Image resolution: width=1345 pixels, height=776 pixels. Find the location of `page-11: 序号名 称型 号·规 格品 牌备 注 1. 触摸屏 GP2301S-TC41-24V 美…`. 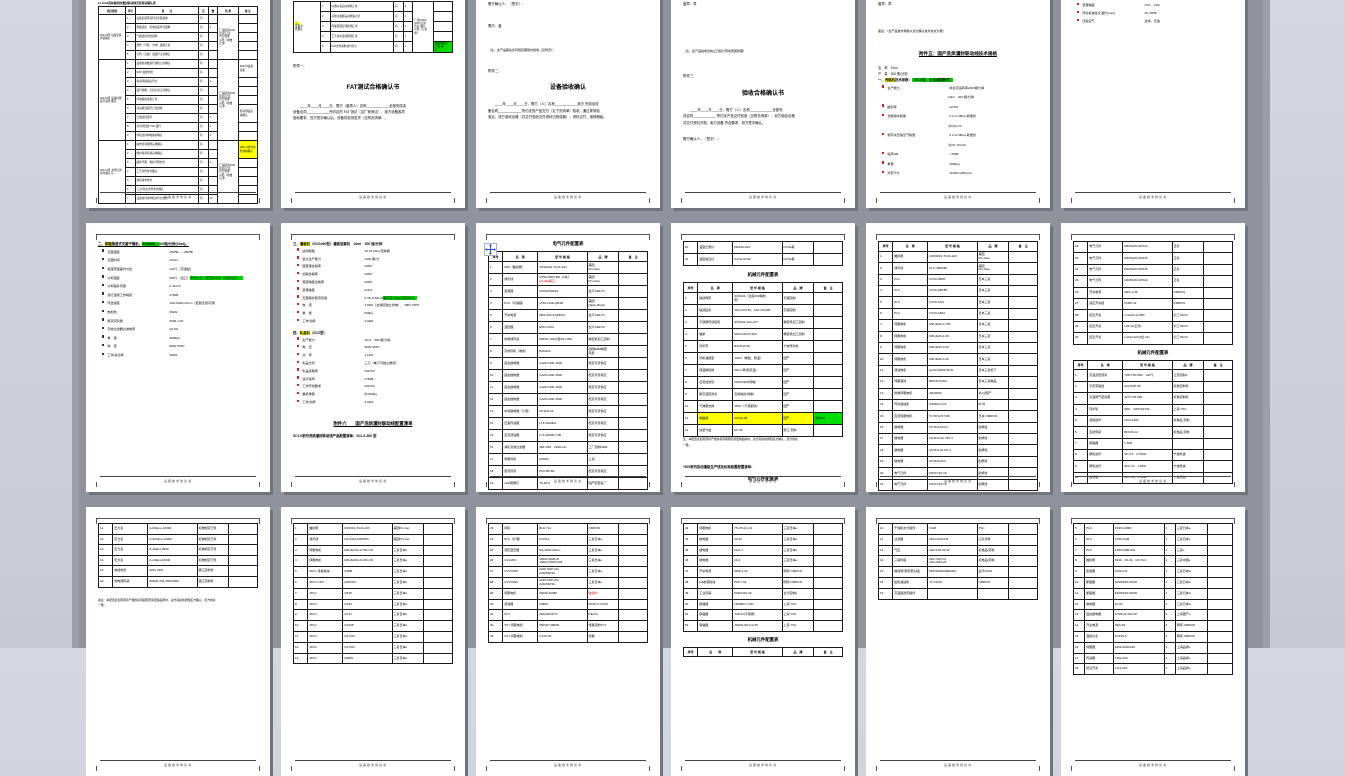

page-11: 序号名 称型 号·规 格品 牌备 注 1. 触摸屏 GP2301S-TC41-24V 美… is located at coordinates (958, 357).